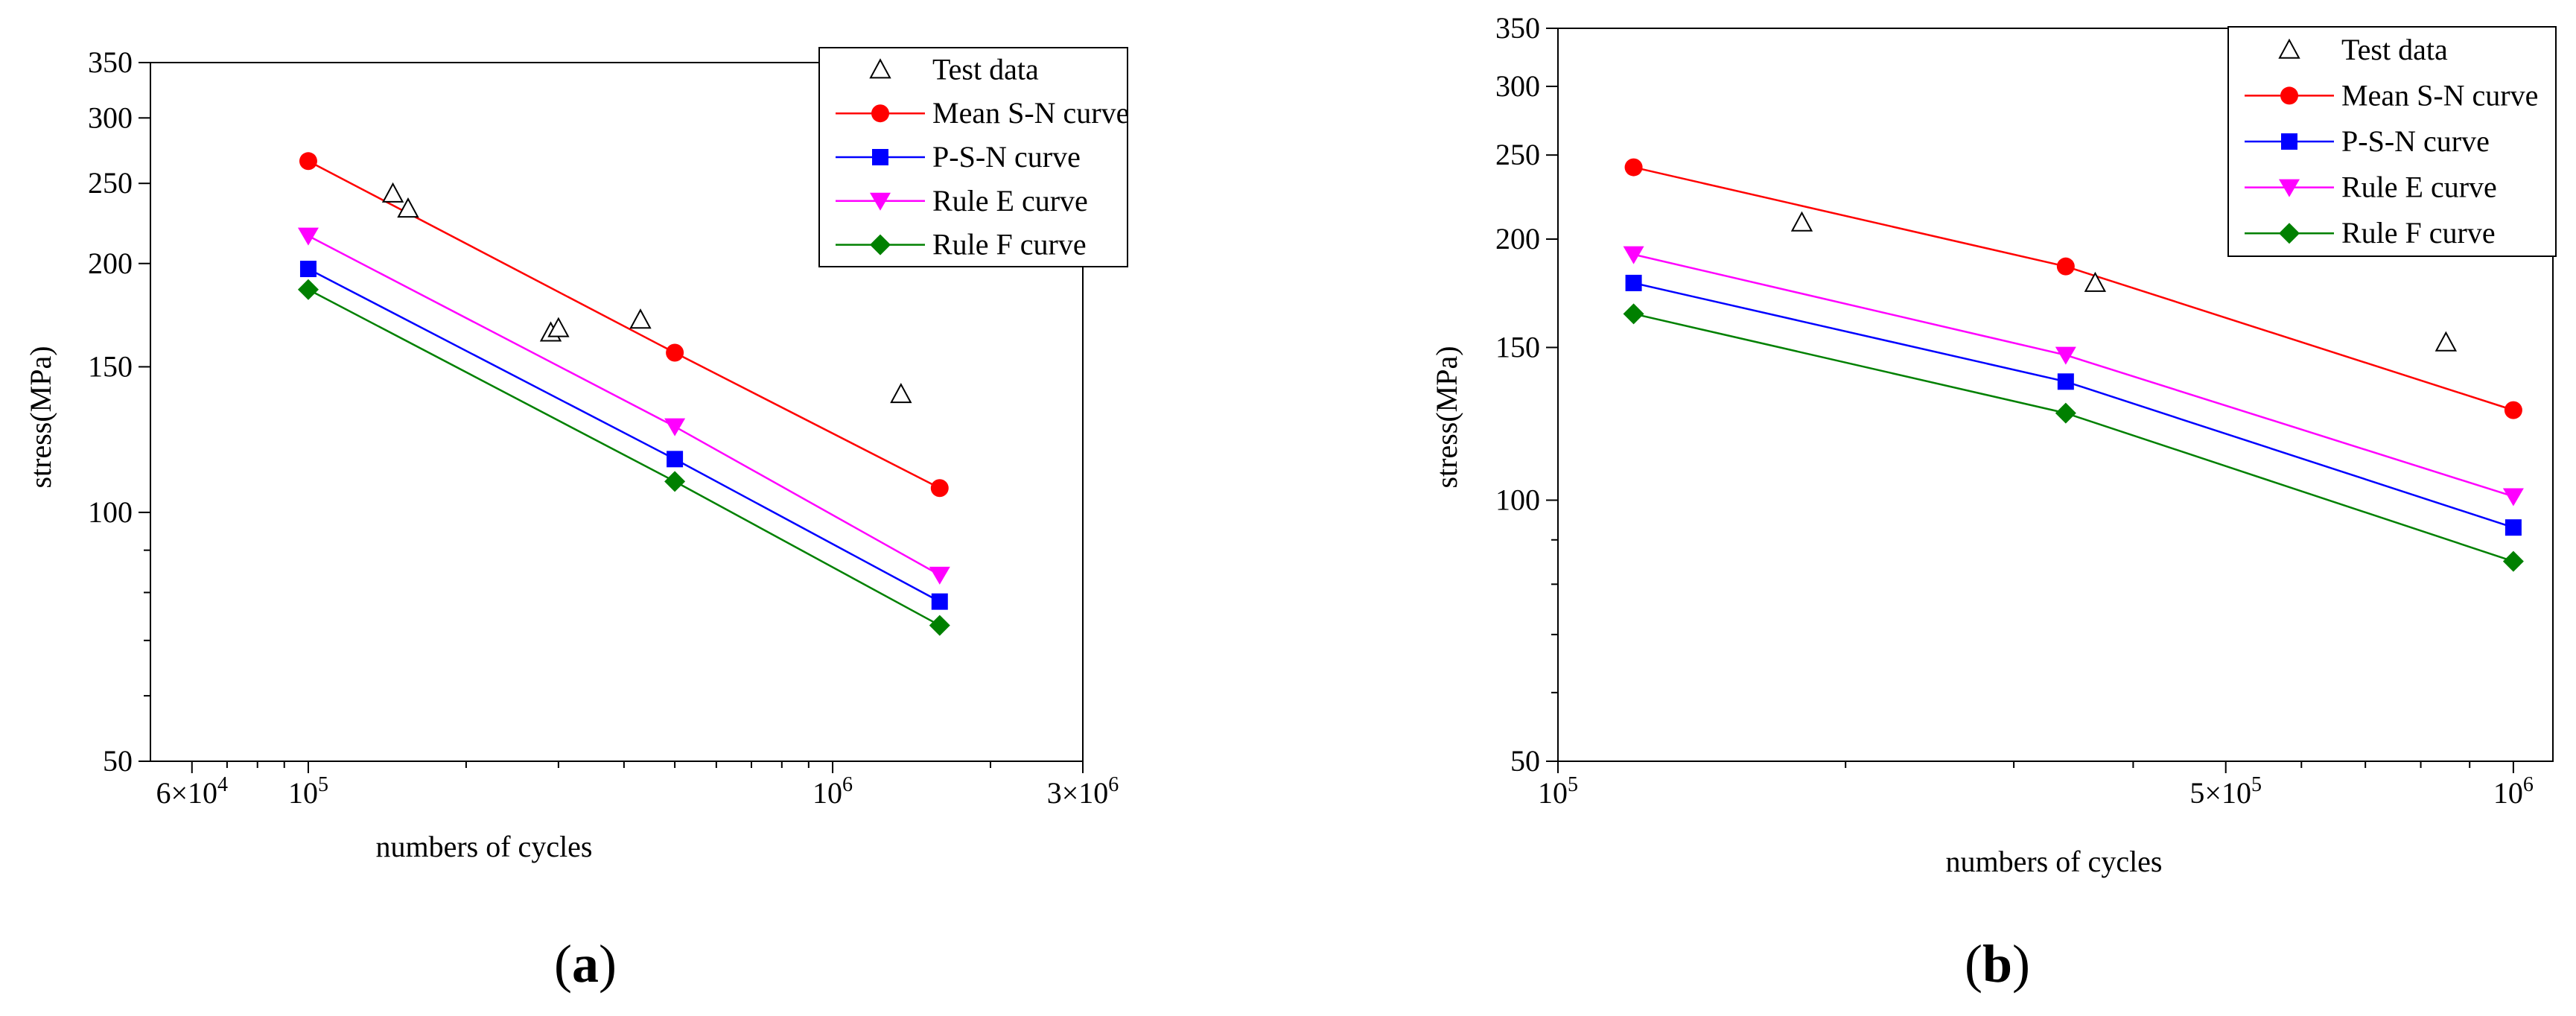 Image resolution: width=2576 pixels, height=1016 pixels. I want to click on panel-label-letter: b, so click(1997, 964).